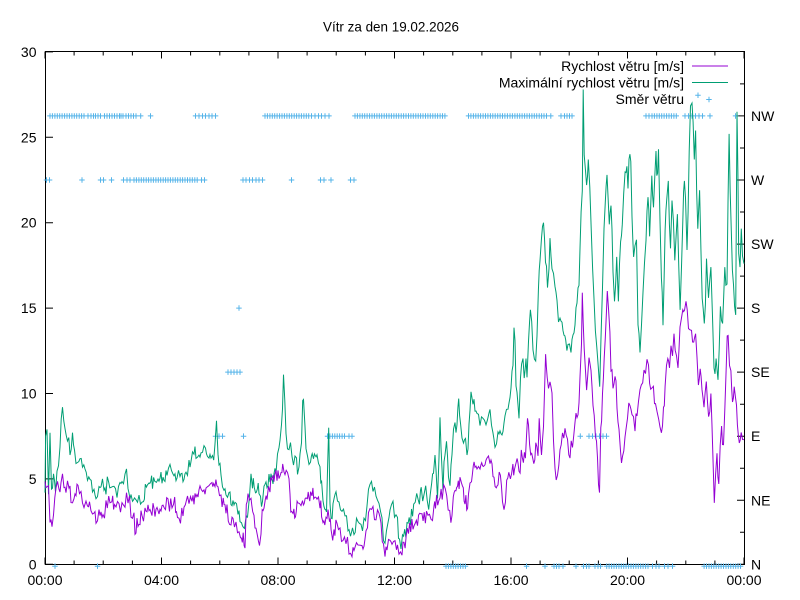  Describe the element at coordinates (510, 580) in the screenshot. I see `svg-text: 16:00` at that location.